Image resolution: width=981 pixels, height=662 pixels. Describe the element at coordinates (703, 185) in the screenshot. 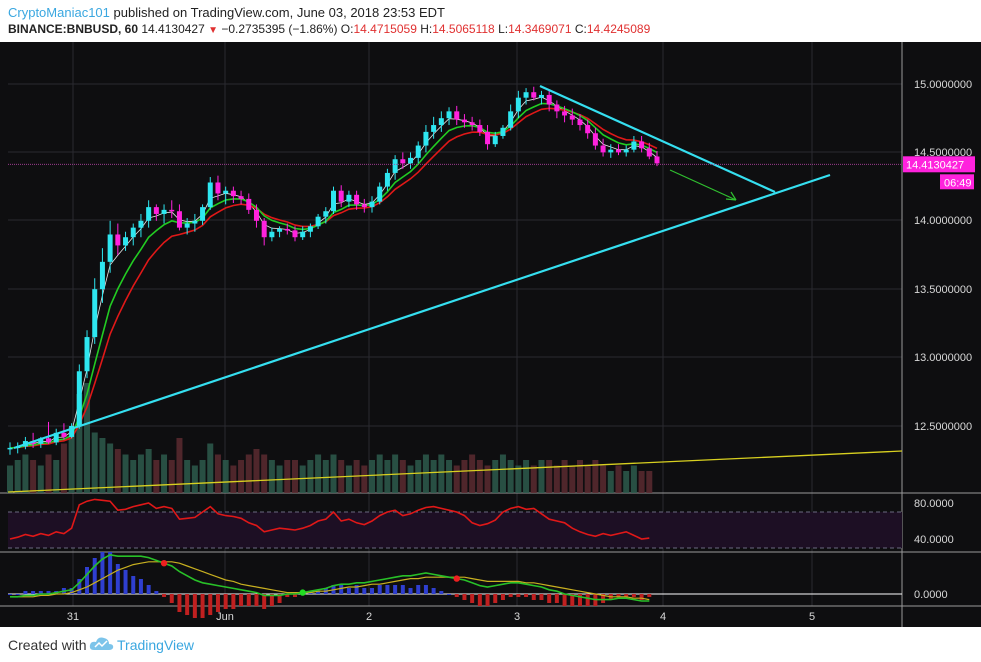

I see `down-arrow` at that location.